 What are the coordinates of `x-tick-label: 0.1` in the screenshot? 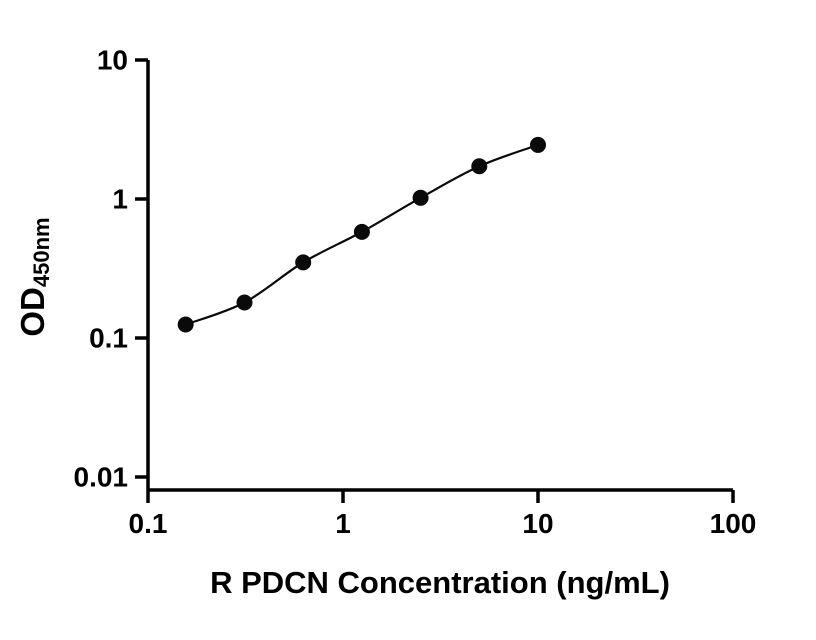 It's located at (148, 523).